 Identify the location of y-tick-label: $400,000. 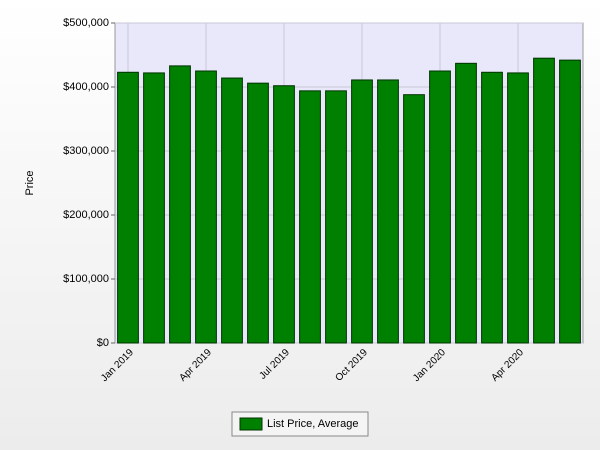
(86, 87).